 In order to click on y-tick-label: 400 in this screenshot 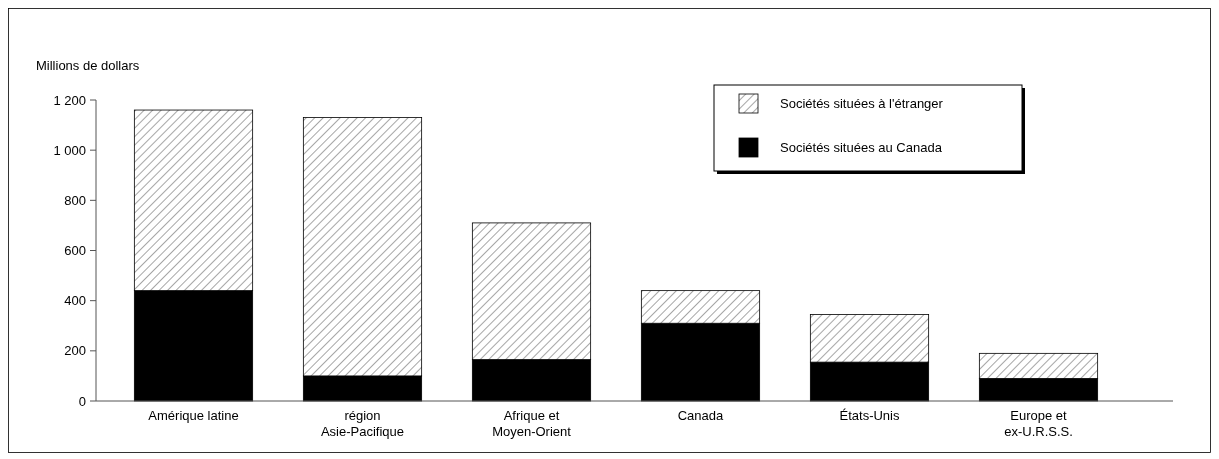, I will do `click(75, 301)`.